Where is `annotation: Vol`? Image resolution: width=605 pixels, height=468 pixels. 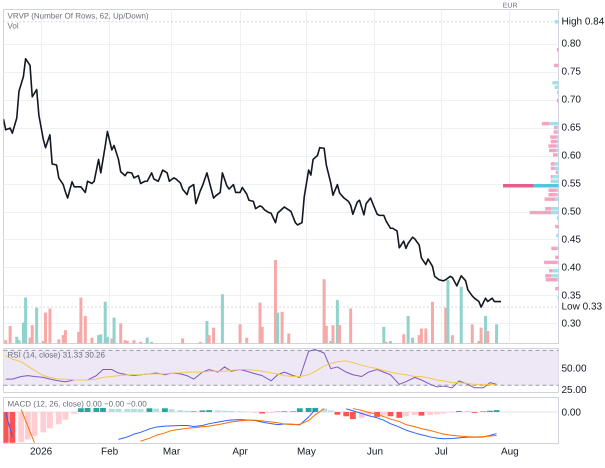
annotation: Vol is located at coordinates (13, 26).